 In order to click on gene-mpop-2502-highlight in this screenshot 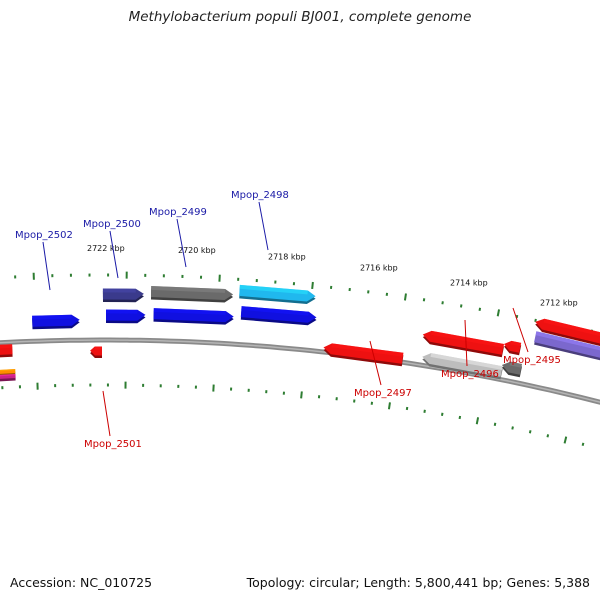, I will do `click(52, 317)`.